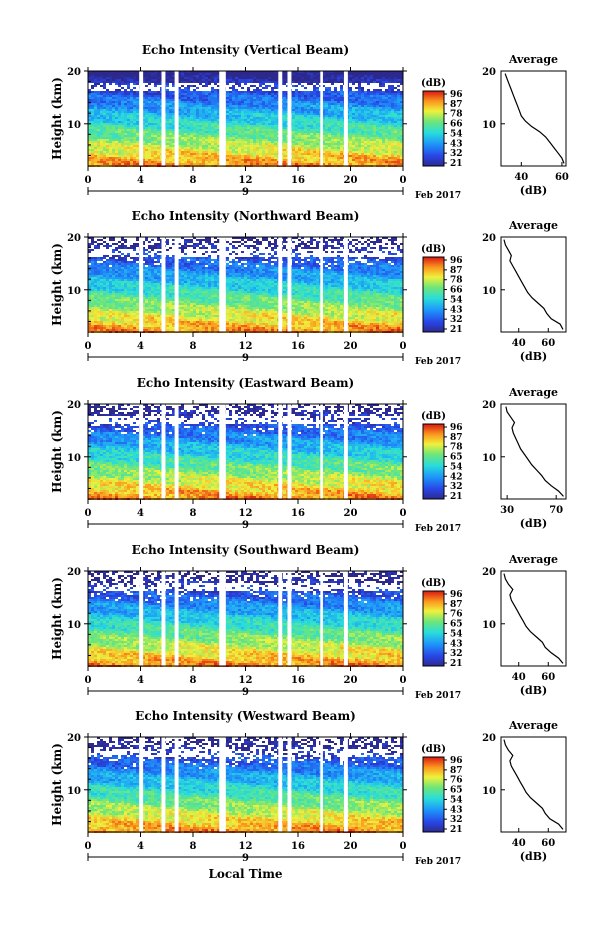 This screenshot has width=616, height=929. Describe the element at coordinates (245, 285) in the screenshot. I see `heatmap` at that location.